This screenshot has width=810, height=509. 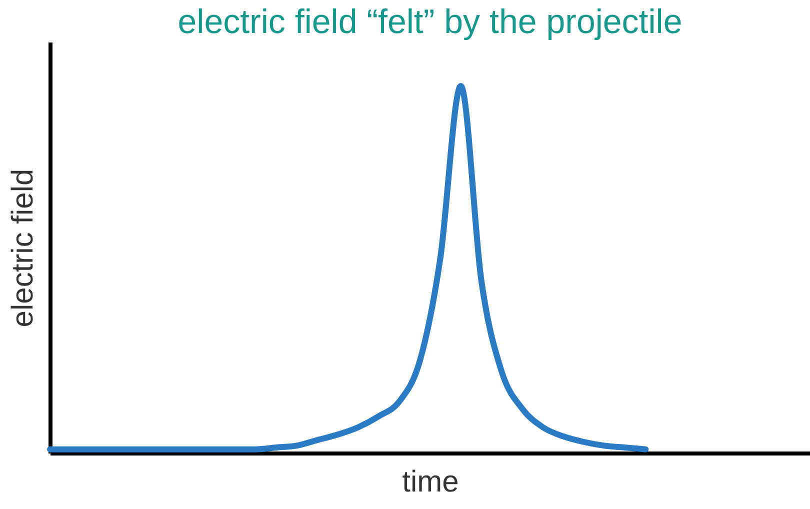 What do you see at coordinates (430, 482) in the screenshot?
I see `x-axis-title: time` at bounding box center [430, 482].